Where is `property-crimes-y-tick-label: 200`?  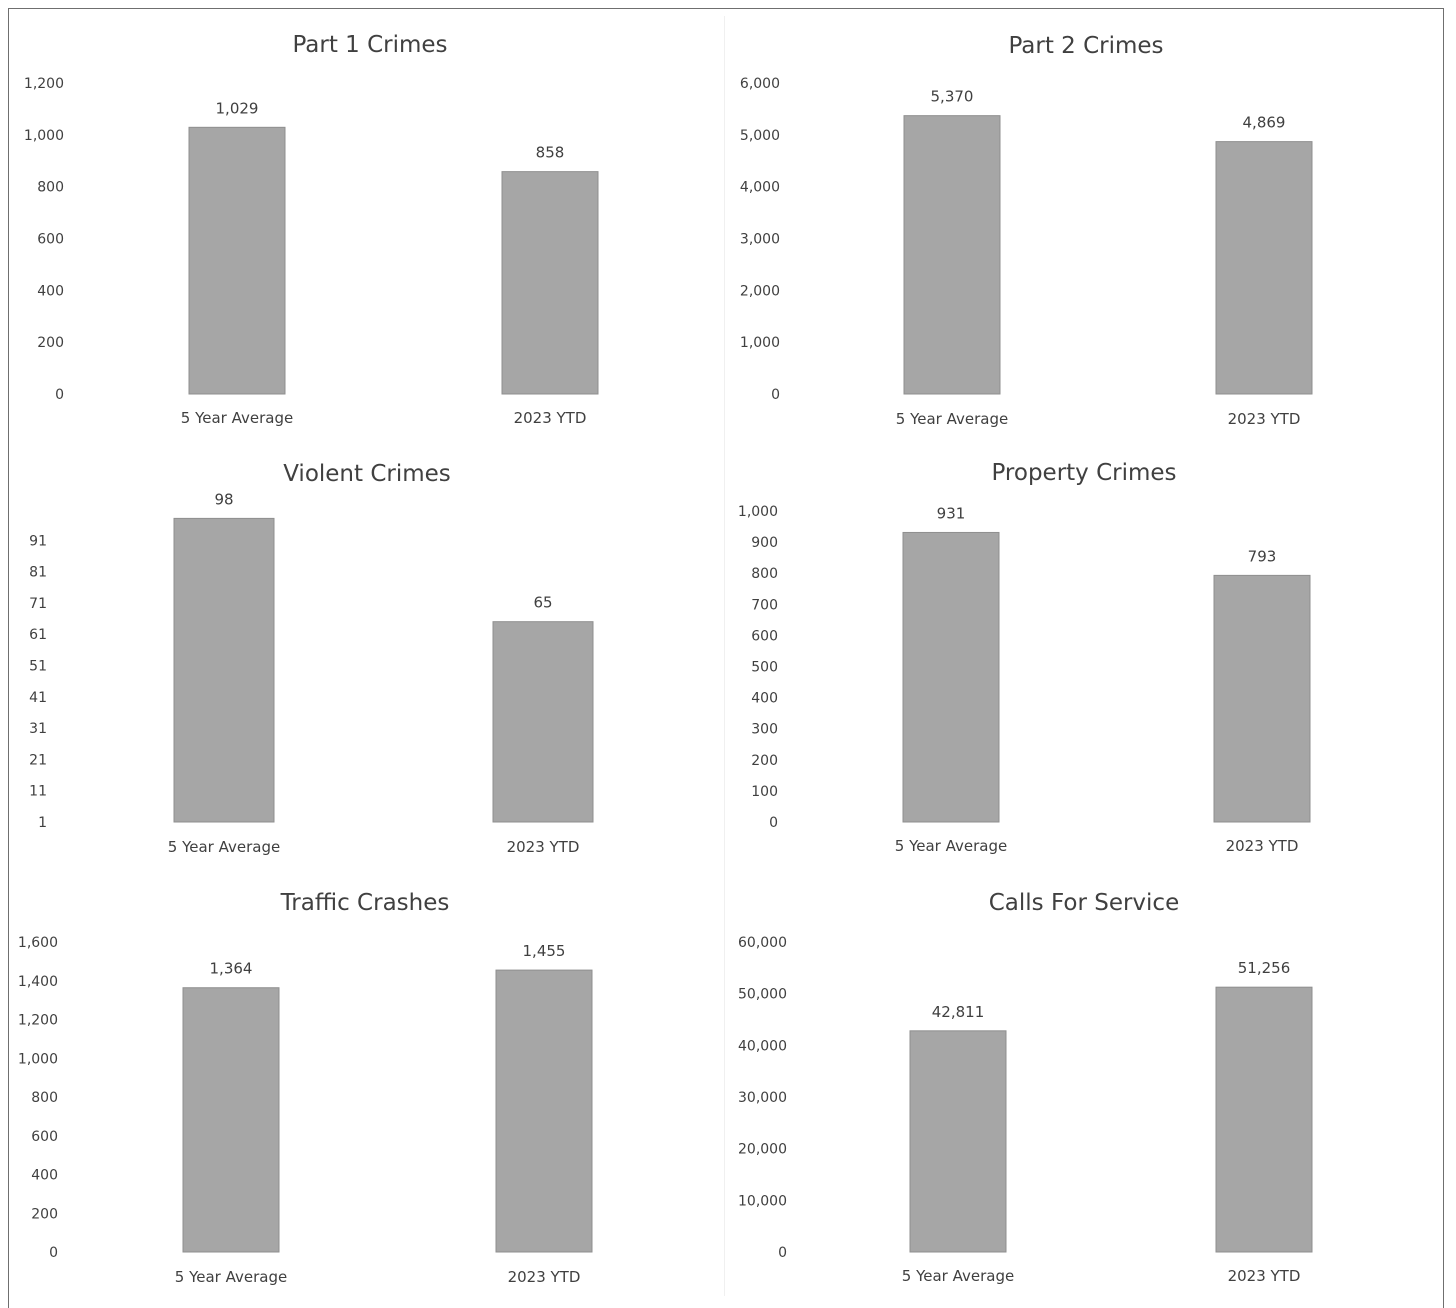 property-crimes-y-tick-label: 200 is located at coordinates (764, 761).